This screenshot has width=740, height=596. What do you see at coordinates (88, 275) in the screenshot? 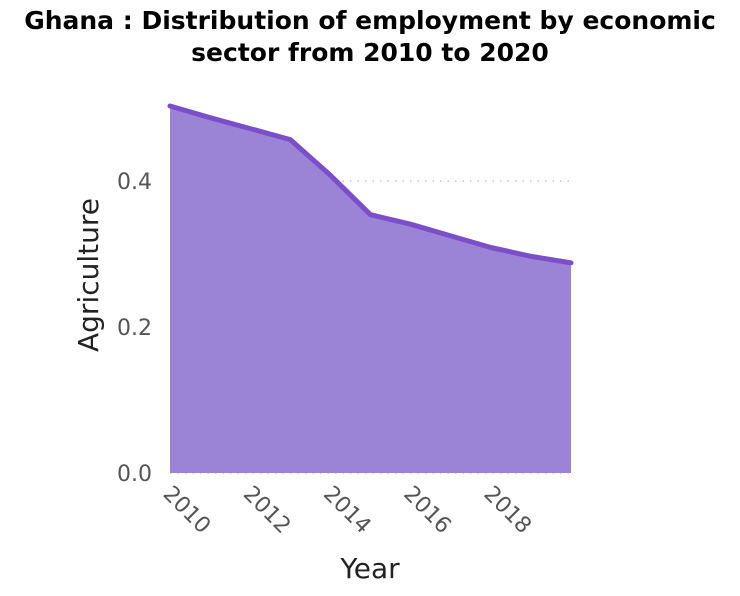
I see `y-axis-label: Agriculture` at bounding box center [88, 275].